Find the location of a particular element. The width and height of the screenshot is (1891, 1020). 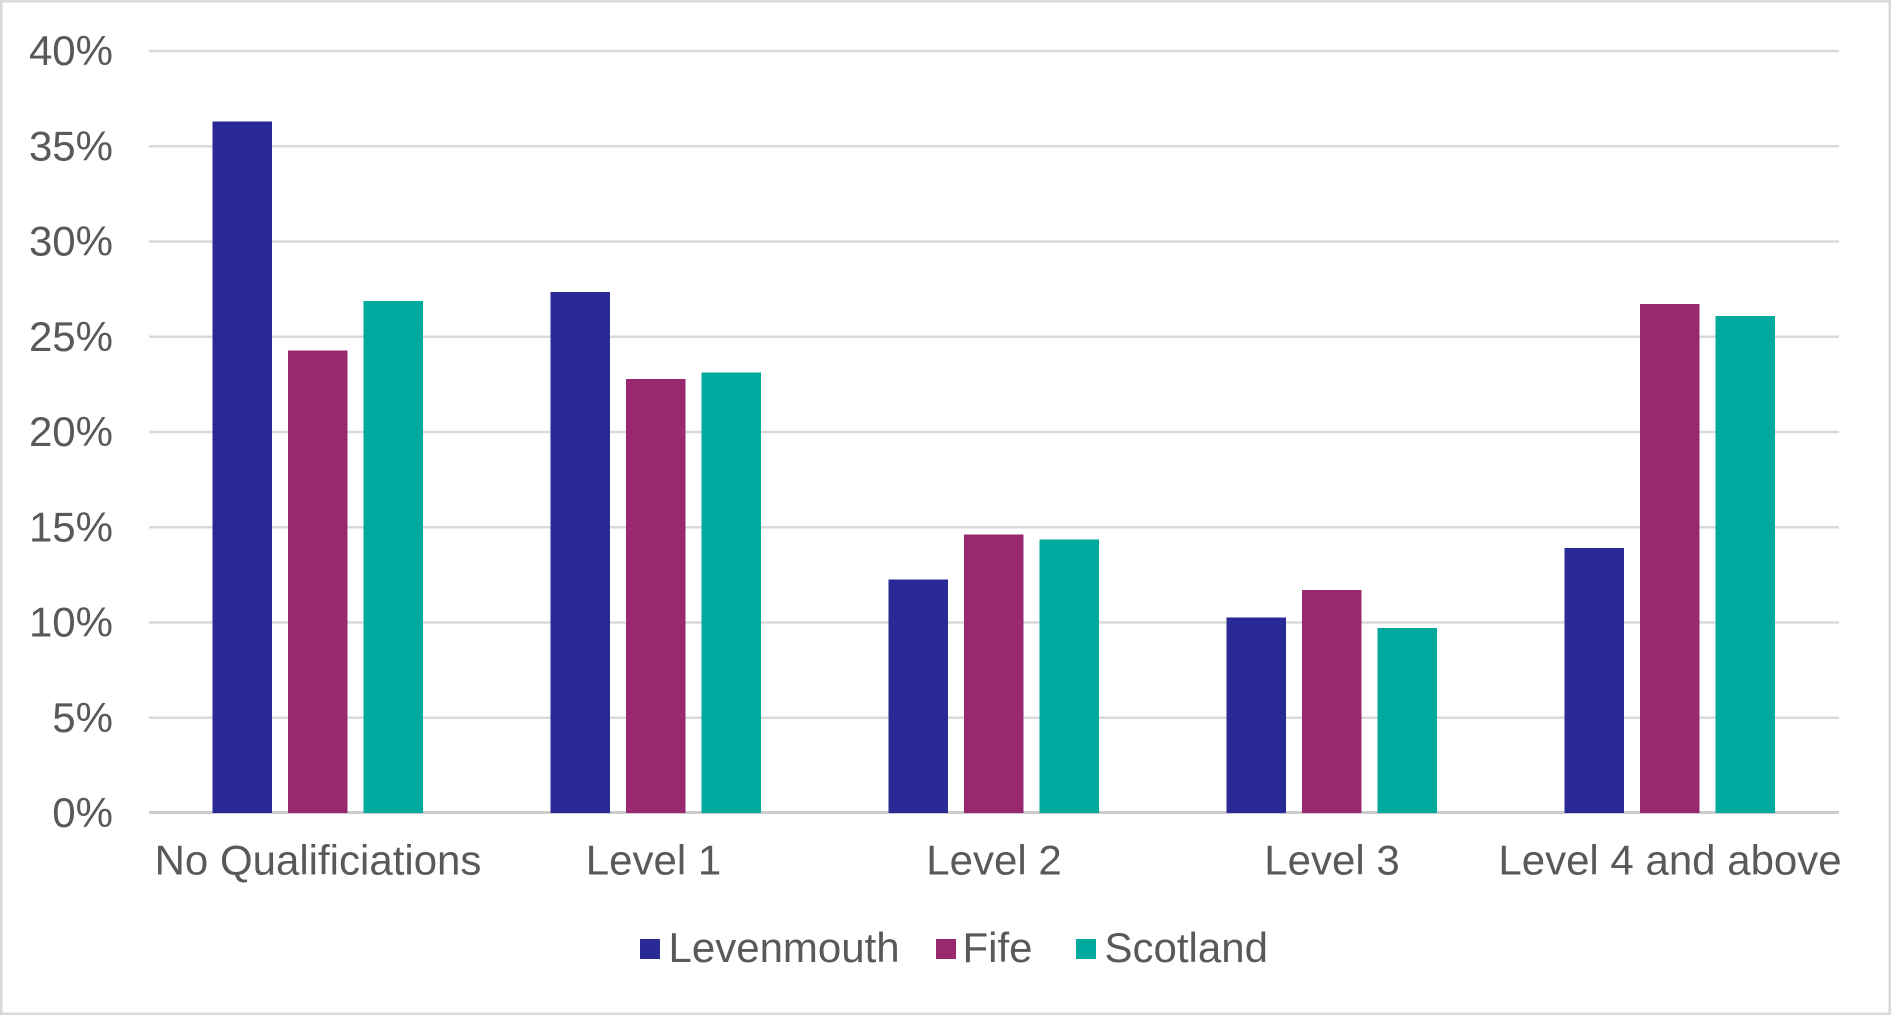

svg-text: No Qualificiations is located at coordinates (318, 860).